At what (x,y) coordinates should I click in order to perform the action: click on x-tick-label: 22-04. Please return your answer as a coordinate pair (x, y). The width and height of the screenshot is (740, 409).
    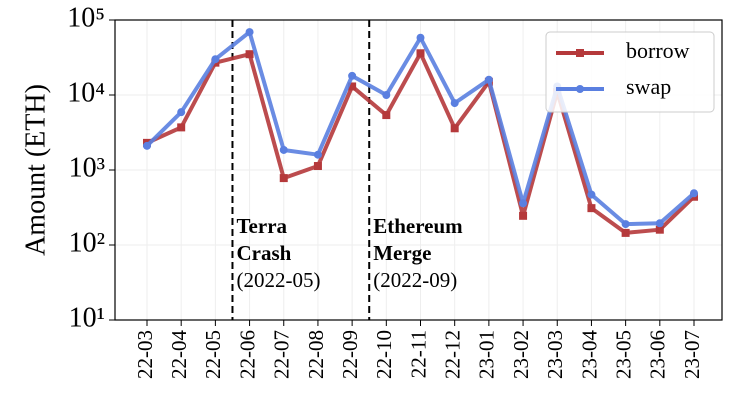
    Looking at the image, I should click on (179, 354).